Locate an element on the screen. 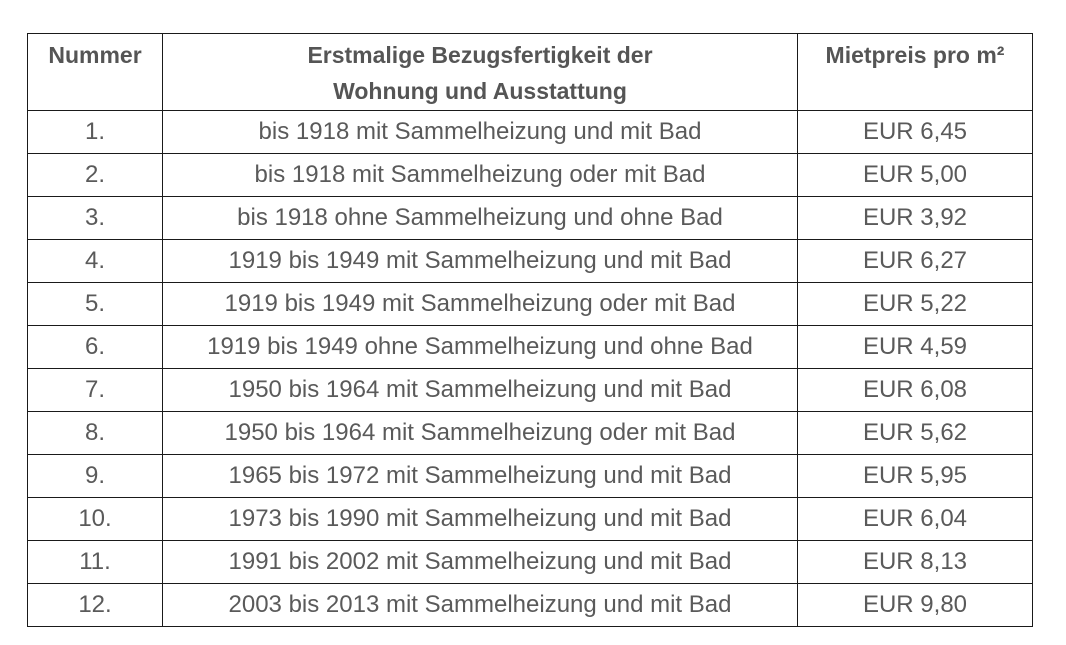 This screenshot has width=1066, height=645. cell-description: bis 1918 mit Sammelheizung und mit Bad is located at coordinates (480, 132).